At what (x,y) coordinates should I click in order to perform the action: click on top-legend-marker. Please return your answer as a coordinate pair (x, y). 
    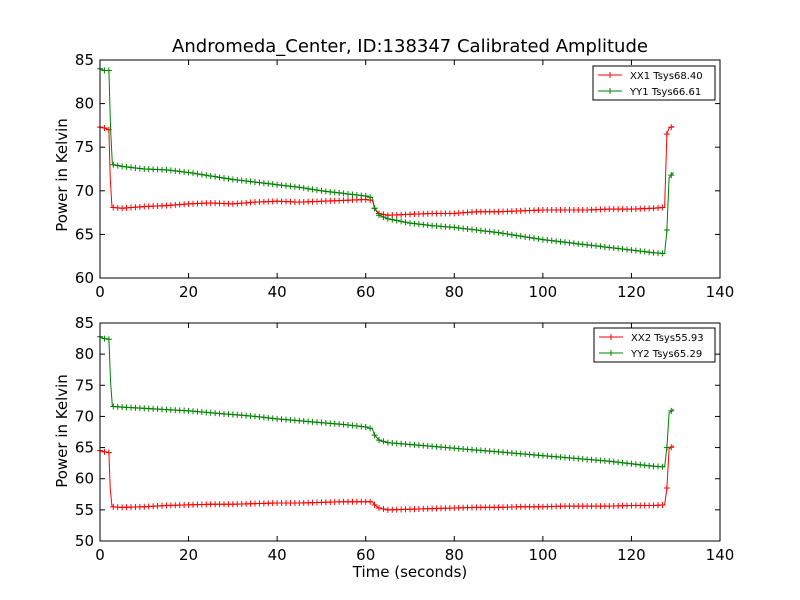
    Looking at the image, I should click on (610, 91).